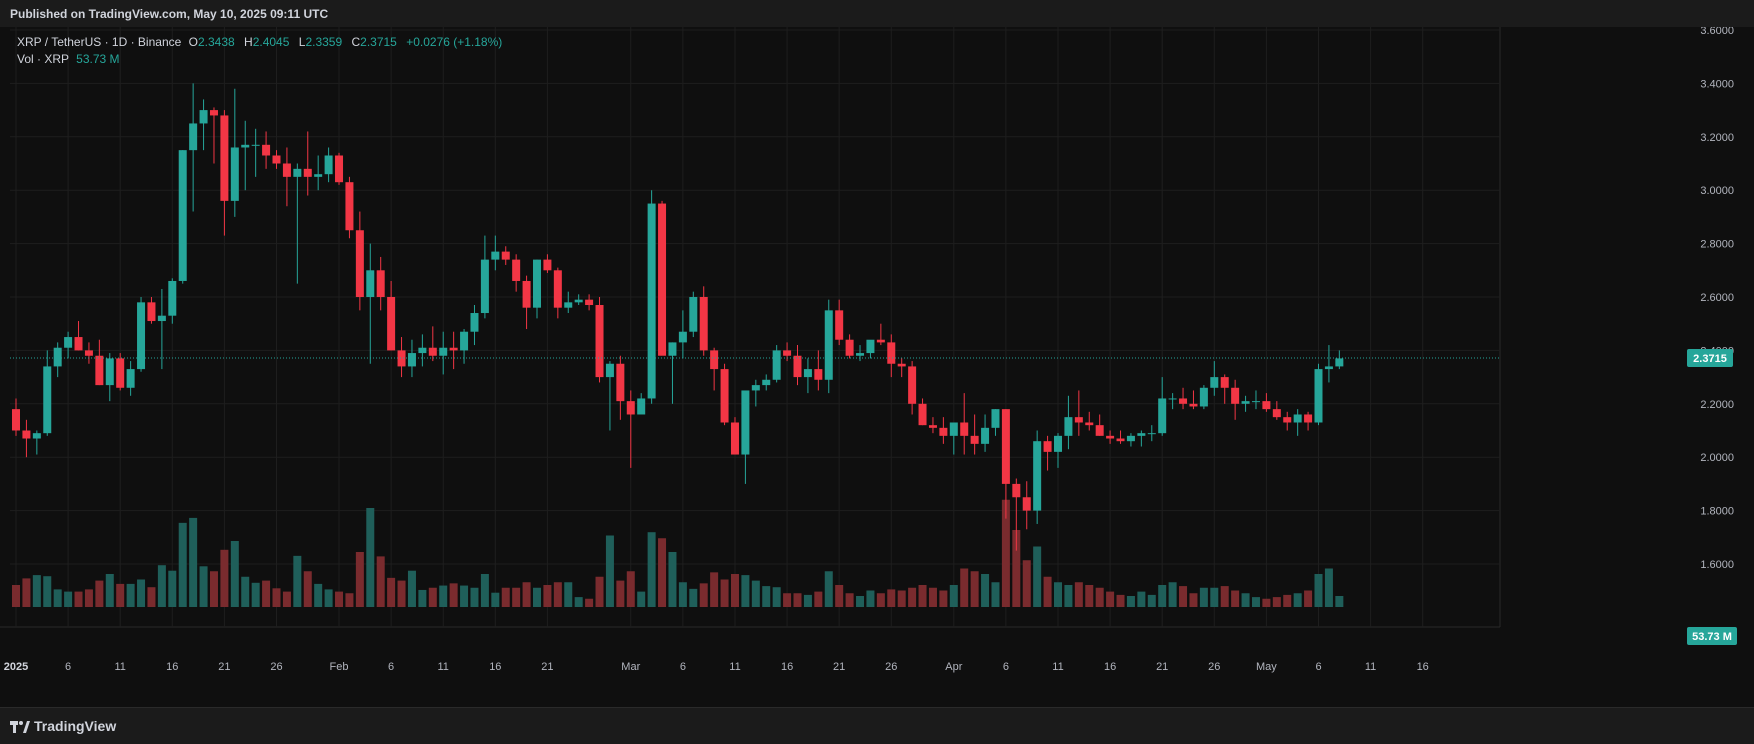 The image size is (1754, 744). What do you see at coordinates (248, 42) in the screenshot?
I see `high-label: H` at bounding box center [248, 42].